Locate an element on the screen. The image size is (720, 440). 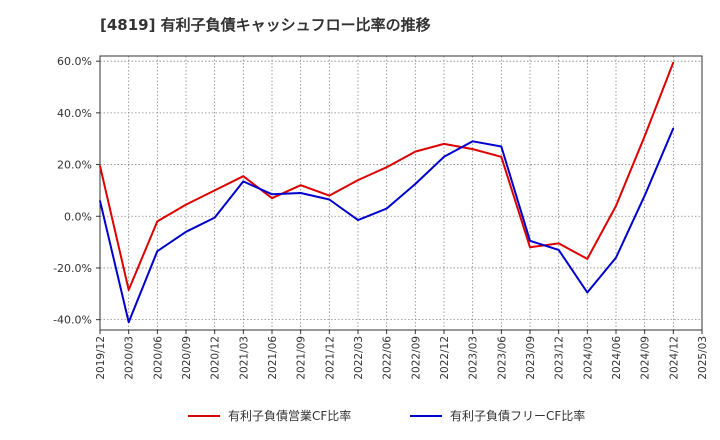
x-tick-label: 2023/12 is located at coordinates (560, 358).